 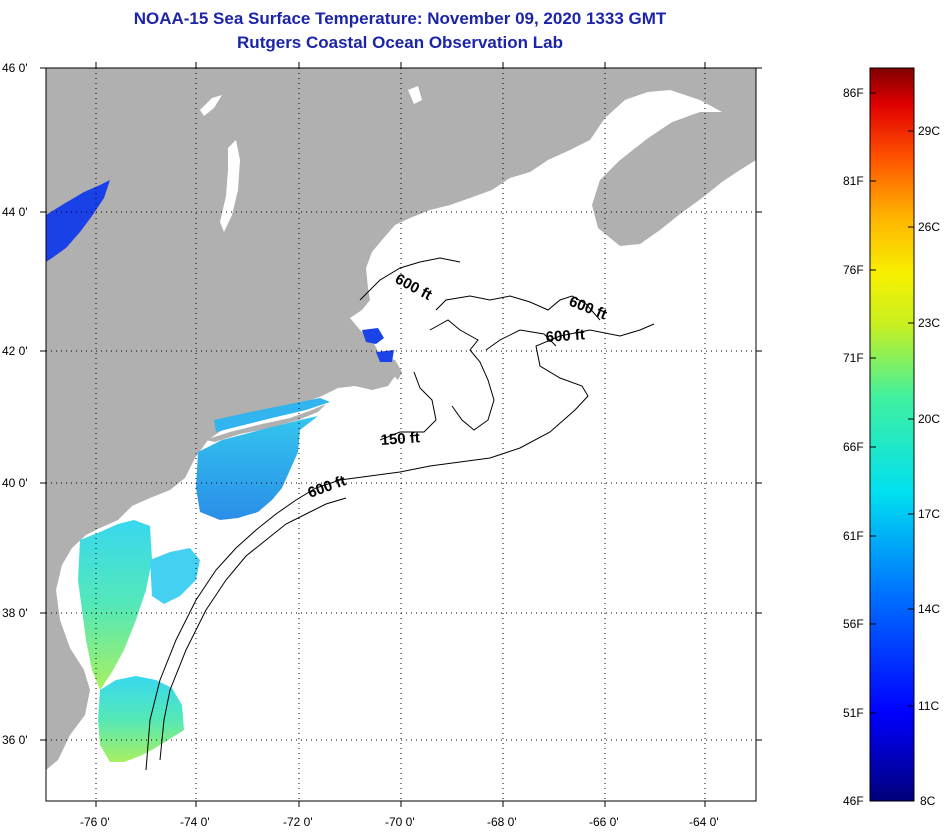 I want to click on colorbar-label-61f: 61F, so click(x=853, y=536).